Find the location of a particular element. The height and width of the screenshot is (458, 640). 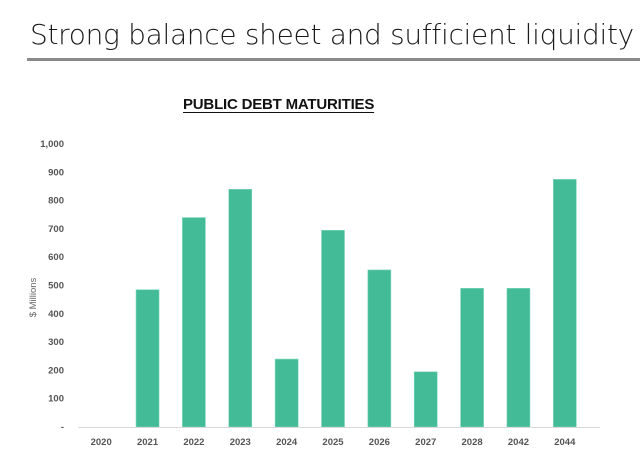

y-tick-label: 300 is located at coordinates (56, 342).